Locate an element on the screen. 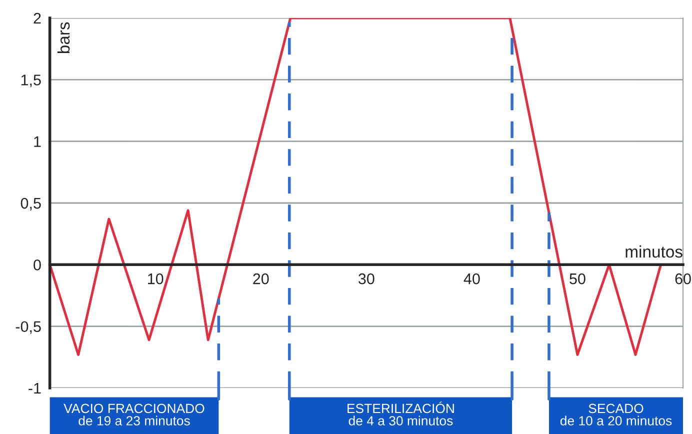 The image size is (692, 434). x-tick-label: 10 is located at coordinates (156, 278).